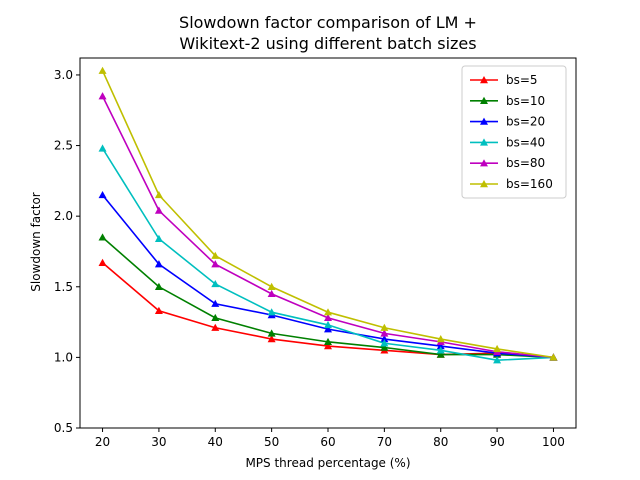  What do you see at coordinates (525, 101) in the screenshot?
I see `legend-label-1: bs=10` at bounding box center [525, 101].